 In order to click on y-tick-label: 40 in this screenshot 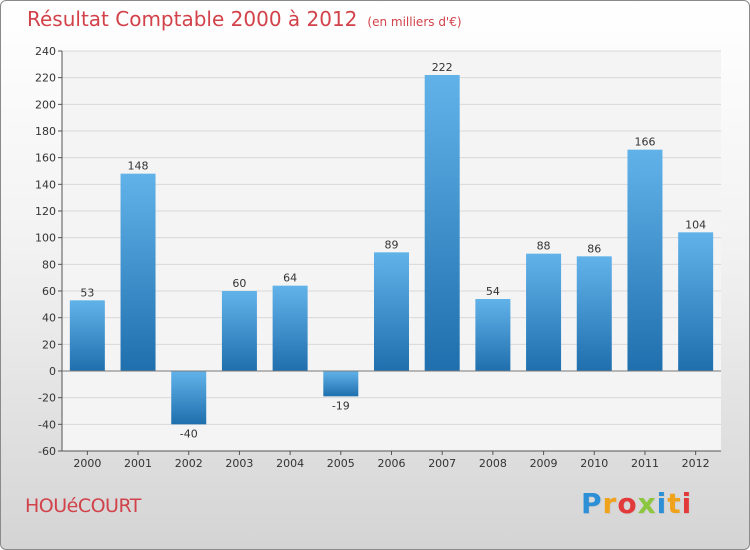, I will do `click(49, 318)`.